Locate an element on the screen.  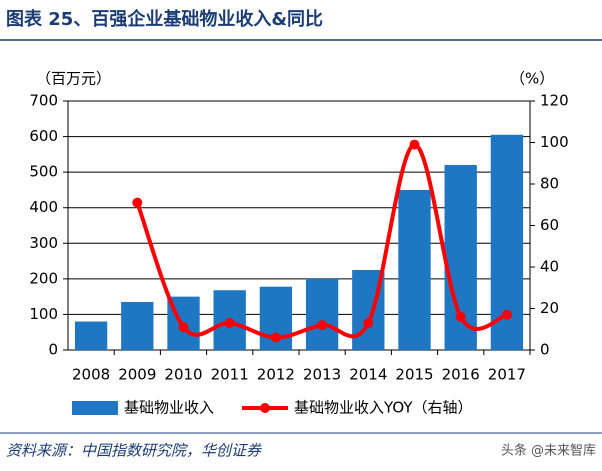
y-tick-label: 200 is located at coordinates (43, 278).